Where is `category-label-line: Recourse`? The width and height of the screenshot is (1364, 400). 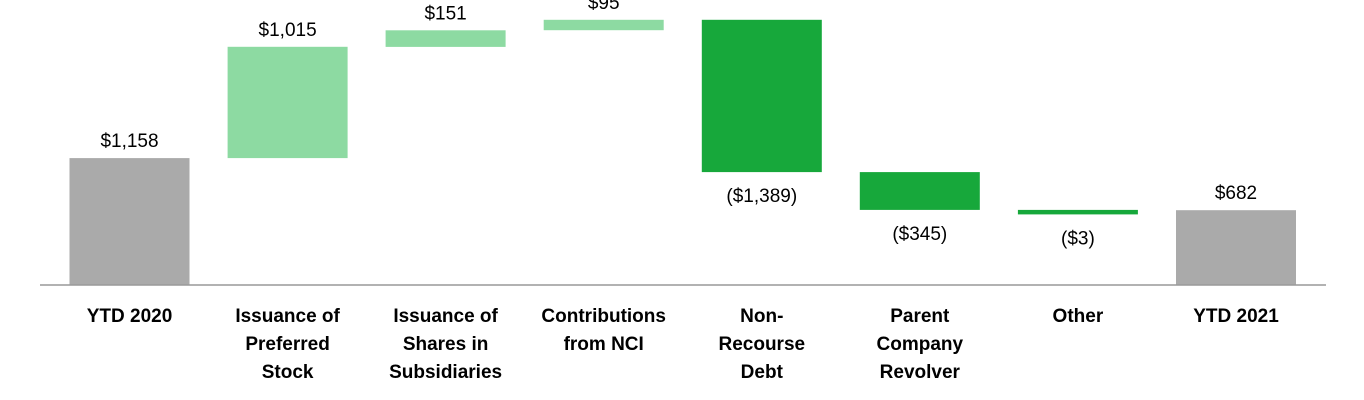 category-label-line: Recourse is located at coordinates (761, 344).